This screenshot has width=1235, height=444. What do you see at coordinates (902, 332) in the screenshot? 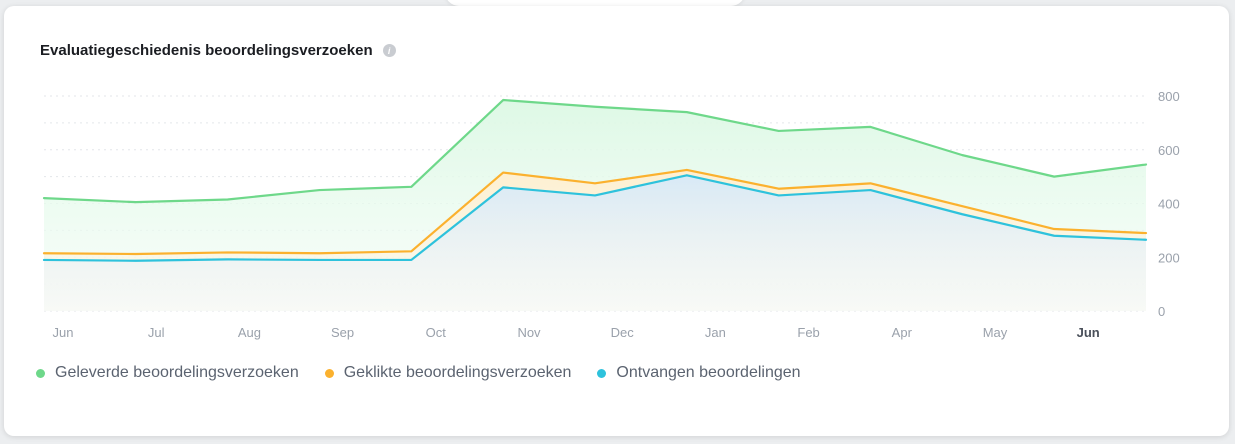
I see `x-tick-label: Apr` at bounding box center [902, 332].